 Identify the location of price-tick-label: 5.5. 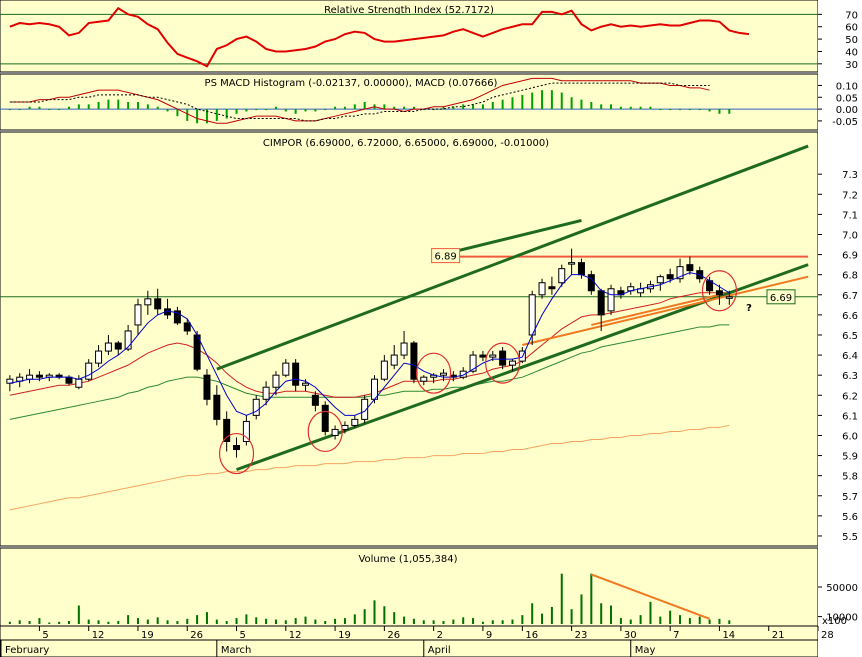
(850, 537).